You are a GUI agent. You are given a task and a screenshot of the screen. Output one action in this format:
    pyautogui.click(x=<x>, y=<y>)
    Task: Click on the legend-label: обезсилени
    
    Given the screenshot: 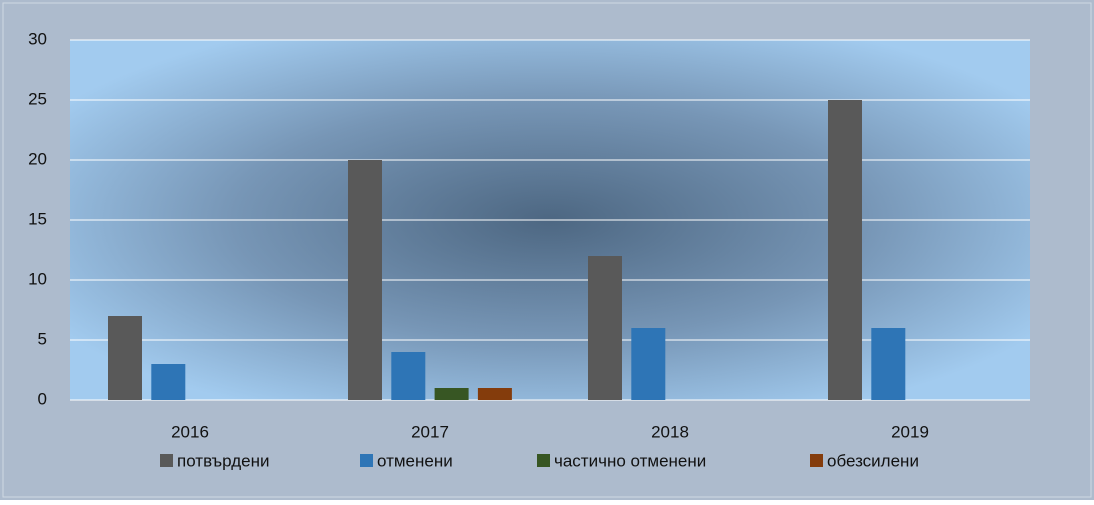 What is the action you would take?
    pyautogui.click(x=873, y=460)
    